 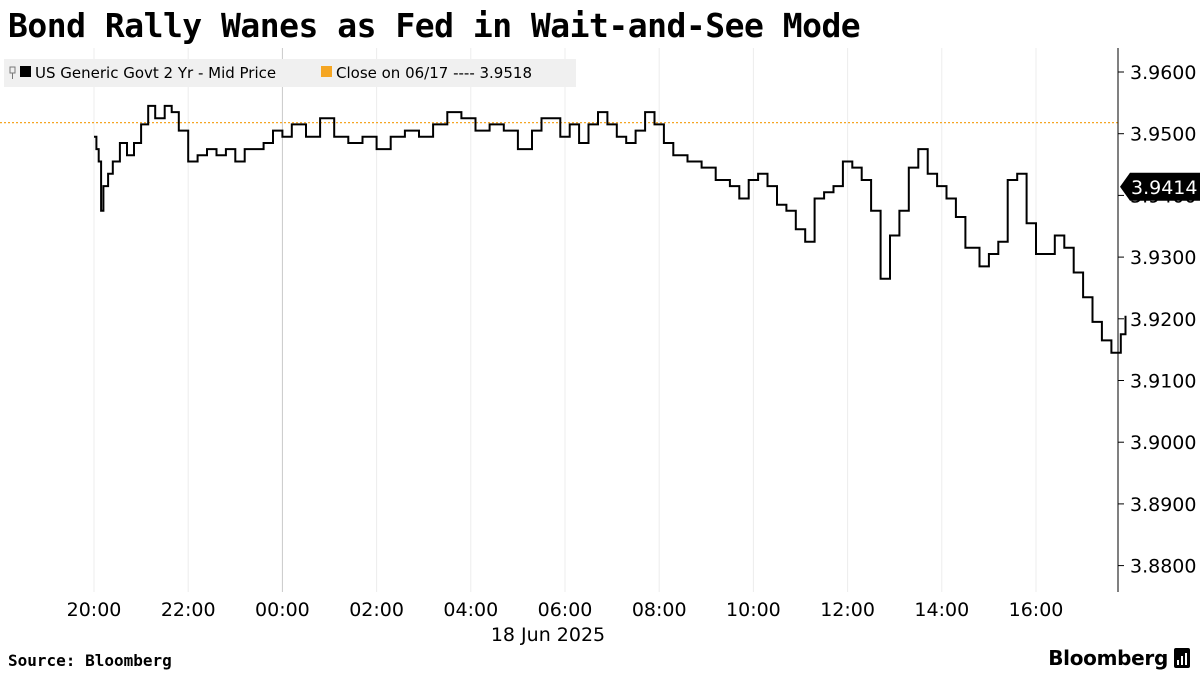 I want to click on y-tick-label: 3.9300, so click(x=1163, y=258).